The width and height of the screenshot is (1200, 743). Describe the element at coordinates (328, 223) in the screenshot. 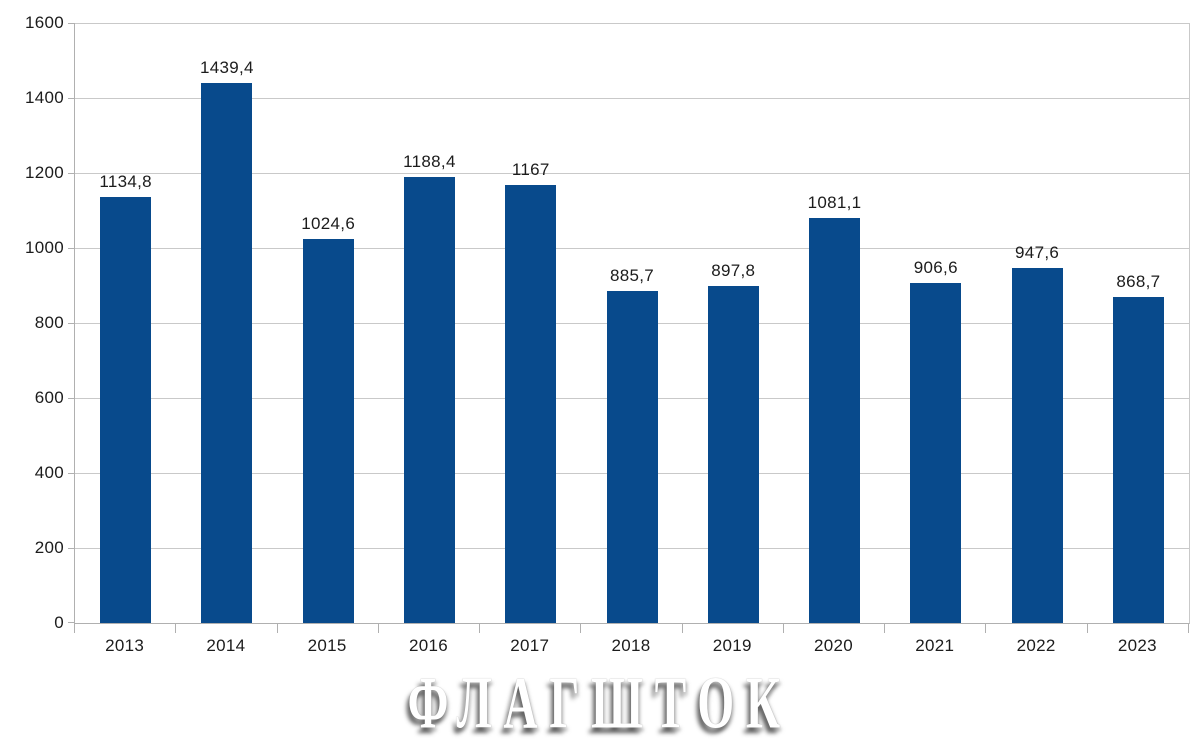

I see `bar-value-2015: 1024,6` at that location.